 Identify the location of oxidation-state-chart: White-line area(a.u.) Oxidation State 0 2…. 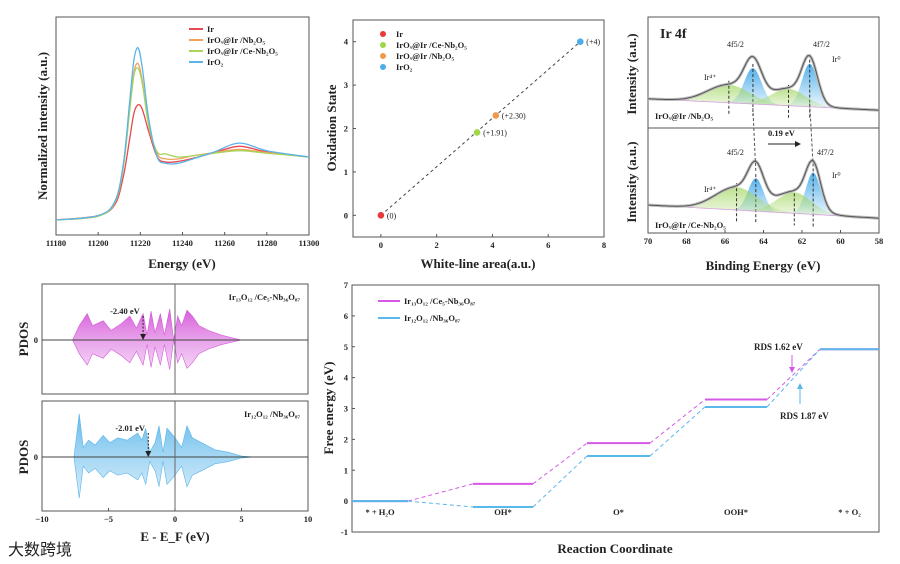
(465, 145).